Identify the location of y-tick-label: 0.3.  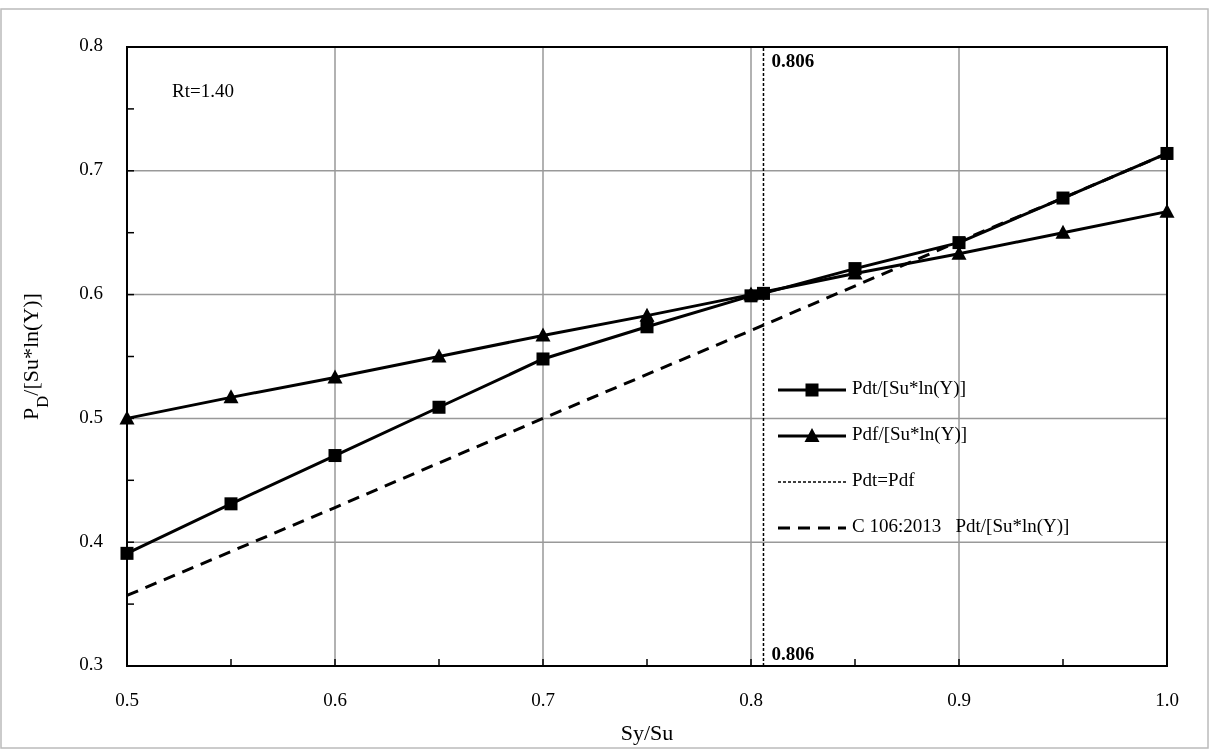
(91, 664).